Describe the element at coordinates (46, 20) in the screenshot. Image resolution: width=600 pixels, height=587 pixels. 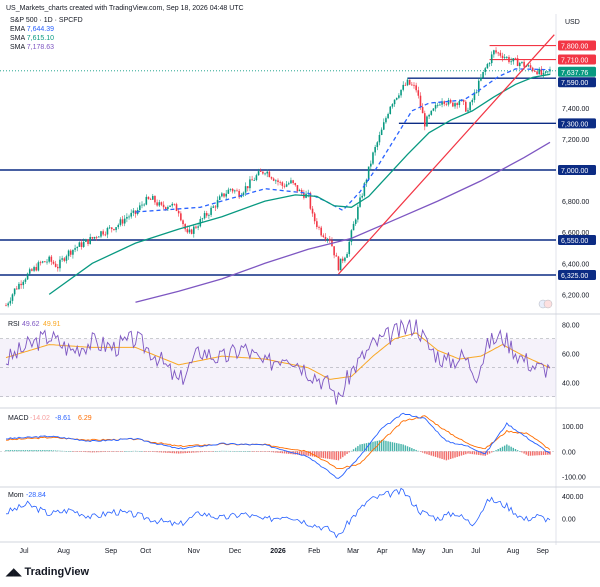
I see `symbol-label: S&P 500 · 1D · SPCFD` at that location.